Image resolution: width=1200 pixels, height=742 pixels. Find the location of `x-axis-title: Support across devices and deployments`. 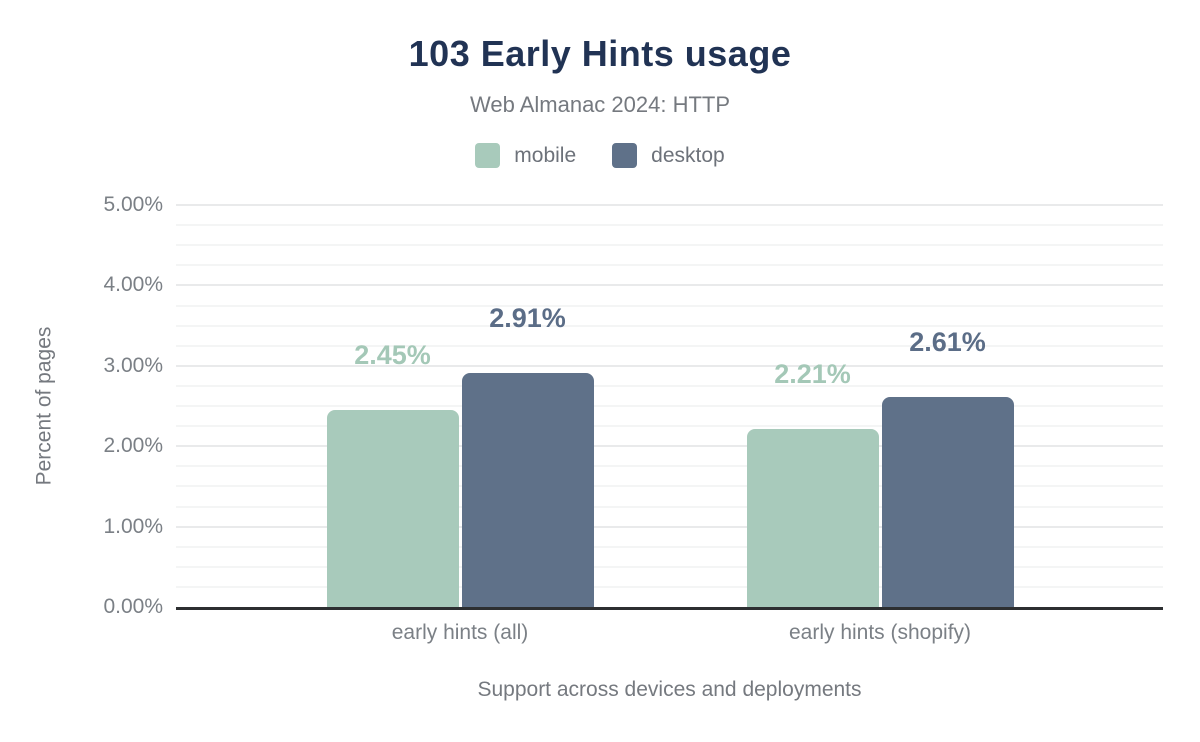

x-axis-title: Support across devices and deployments is located at coordinates (669, 689).